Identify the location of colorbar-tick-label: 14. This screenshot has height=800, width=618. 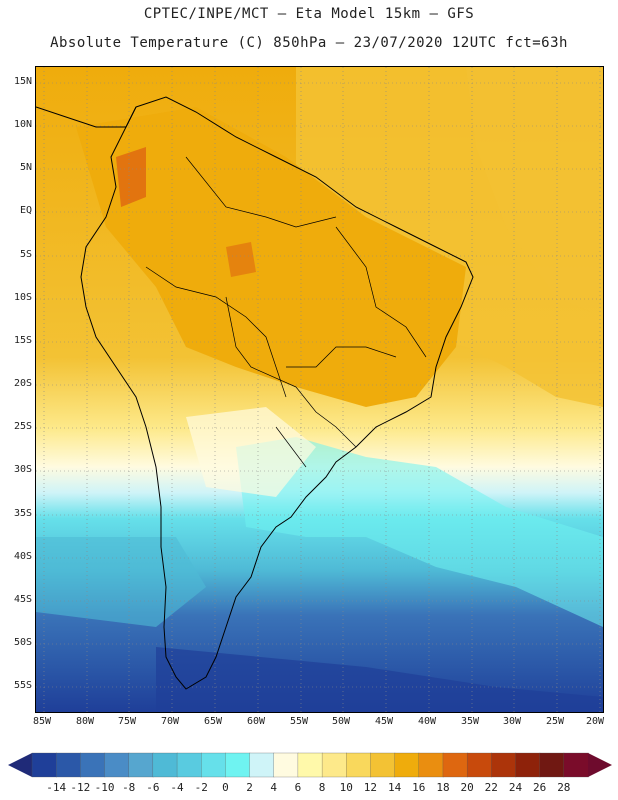
(394, 787).